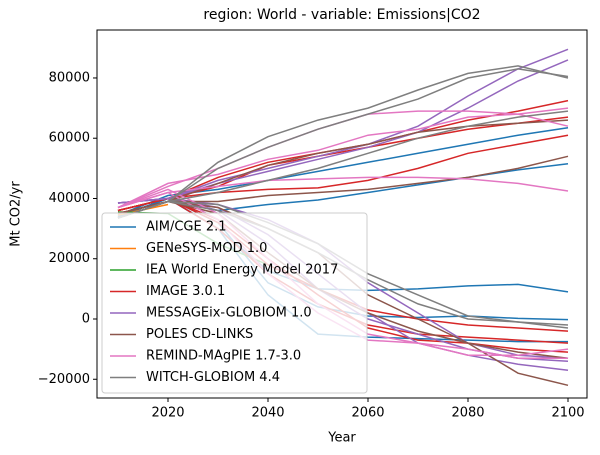 The width and height of the screenshot is (600, 455). What do you see at coordinates (267, 413) in the screenshot?
I see `x-tick-label: 2040` at bounding box center [267, 413].